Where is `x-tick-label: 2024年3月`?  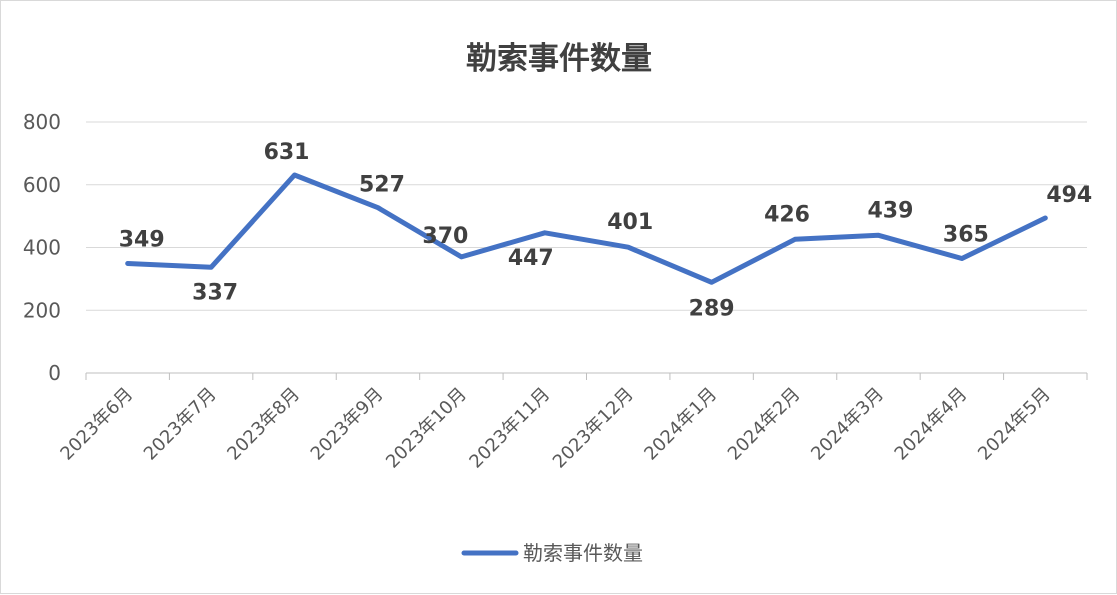 x-tick-label: 2024年3月 is located at coordinates (847, 424).